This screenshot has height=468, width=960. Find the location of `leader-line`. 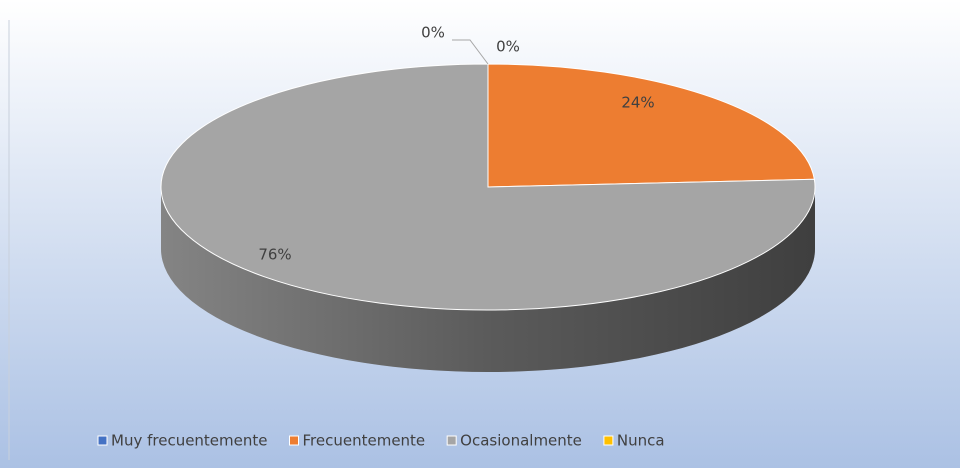

leader-line is located at coordinates (470, 52).